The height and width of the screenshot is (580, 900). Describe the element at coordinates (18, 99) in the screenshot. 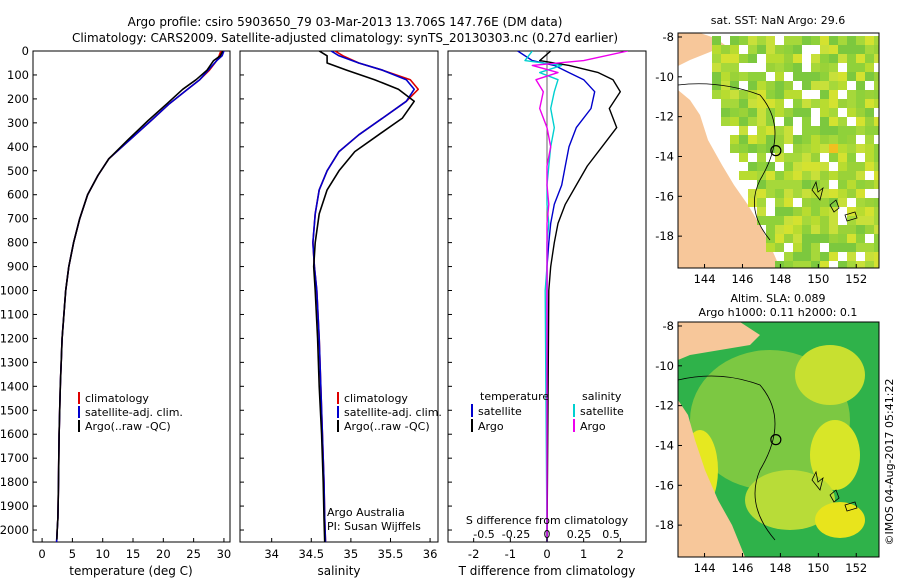

I see `depth-tick-label: 200` at that location.